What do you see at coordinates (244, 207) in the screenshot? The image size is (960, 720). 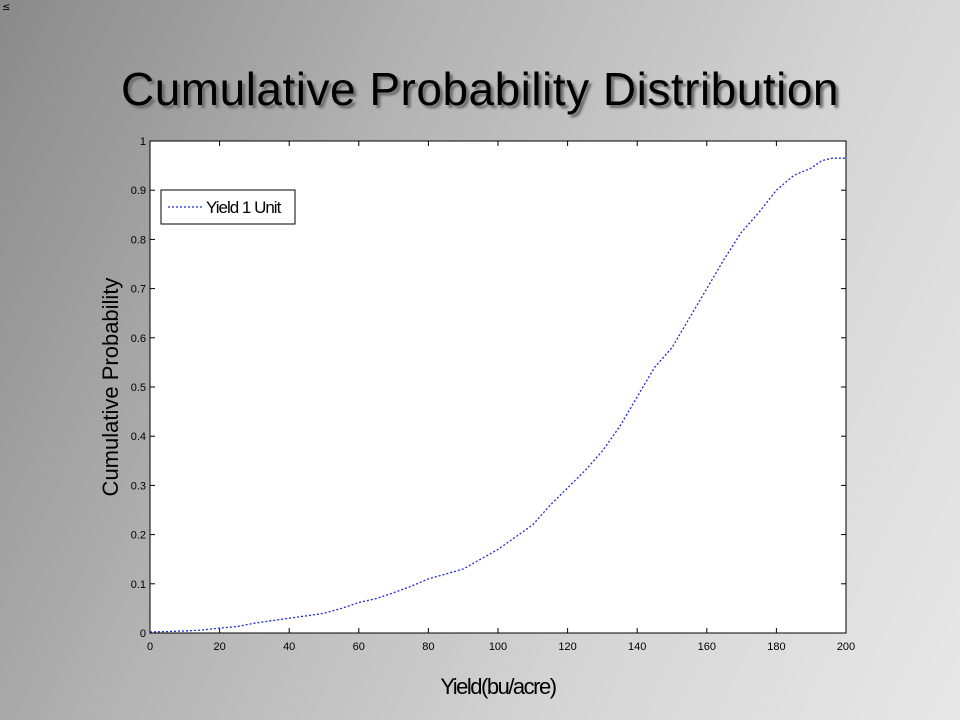 I see `legend-label: Yield 1 Unit` at bounding box center [244, 207].